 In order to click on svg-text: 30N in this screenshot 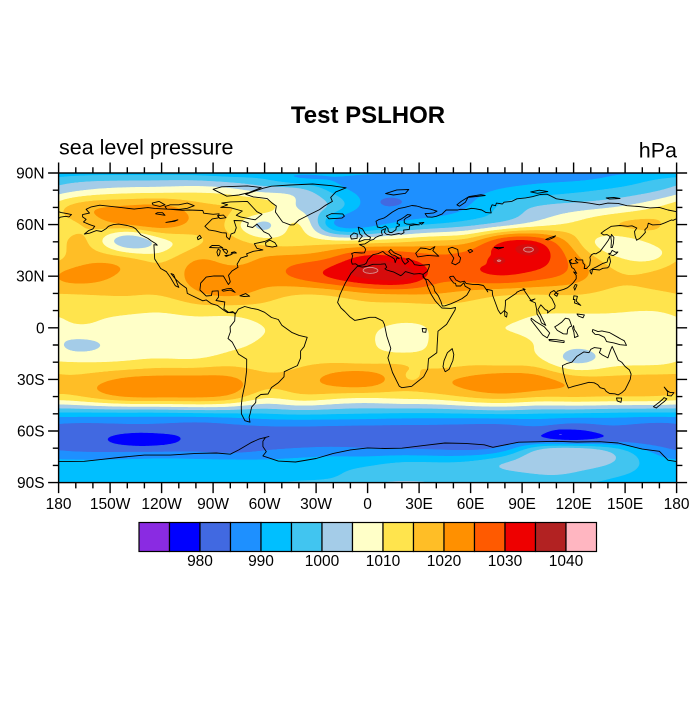, I will do `click(30, 277)`.